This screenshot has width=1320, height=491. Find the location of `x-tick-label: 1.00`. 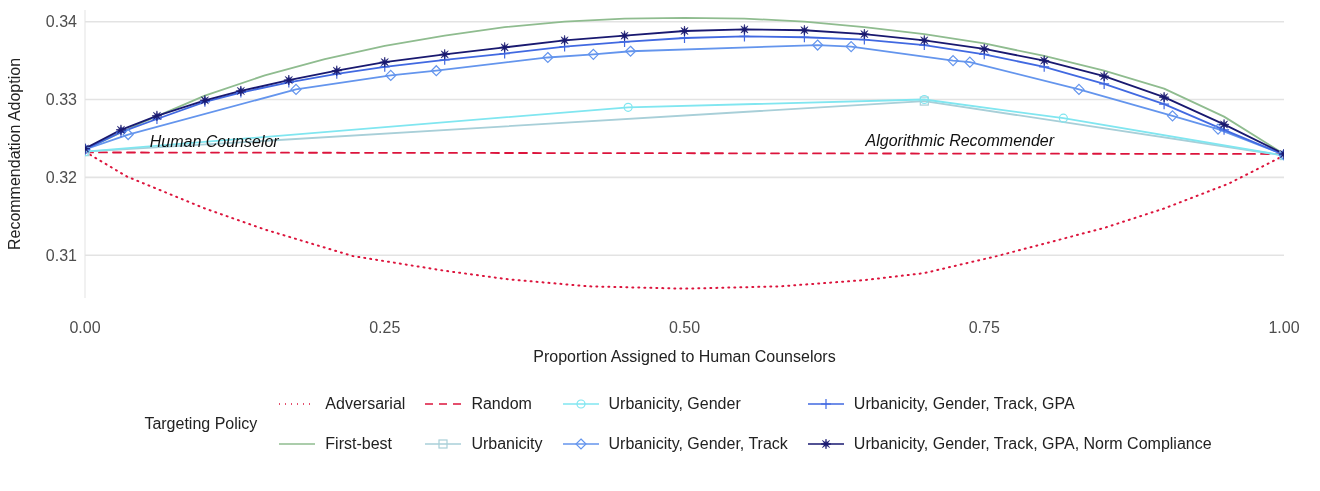

x-tick-label: 1.00 is located at coordinates (1284, 328).